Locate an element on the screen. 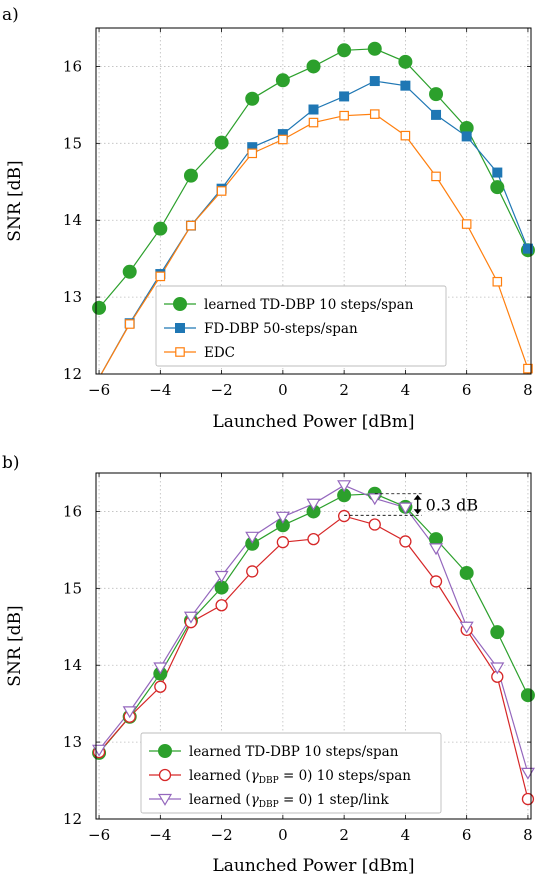 This screenshot has width=536, height=876. annotation-arrow-head-up is located at coordinates (417, 497).